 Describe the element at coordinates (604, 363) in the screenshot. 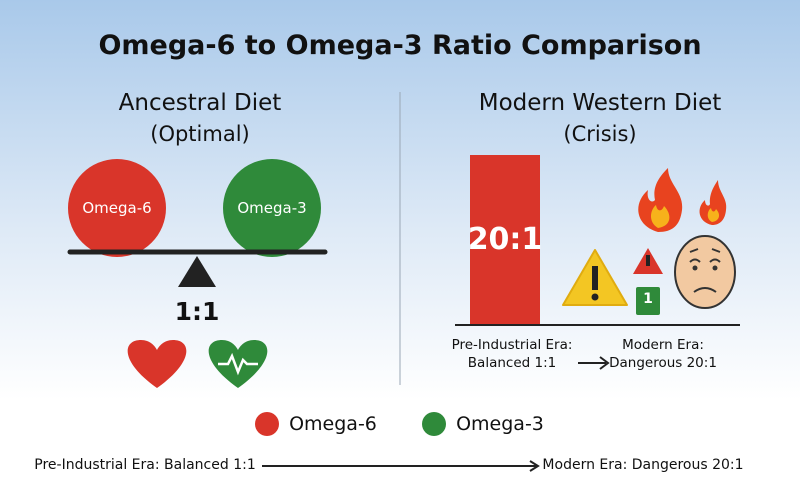

I see `arrow-head` at that location.